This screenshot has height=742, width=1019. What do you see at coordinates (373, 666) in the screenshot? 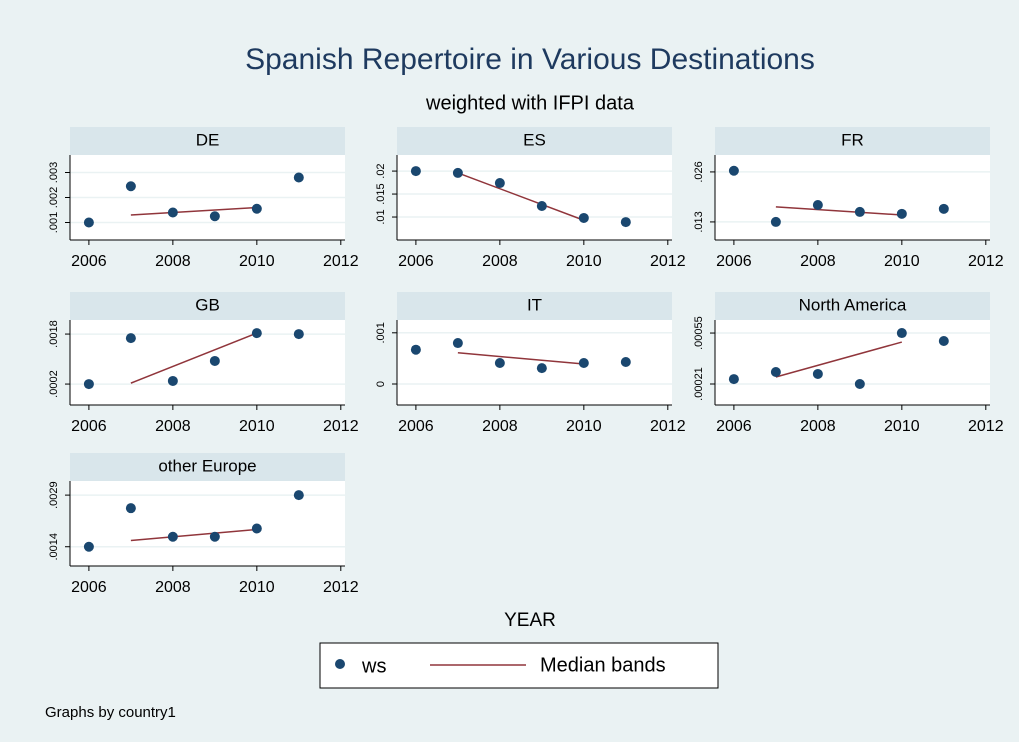
I see `legend-label: ws` at bounding box center [373, 666].